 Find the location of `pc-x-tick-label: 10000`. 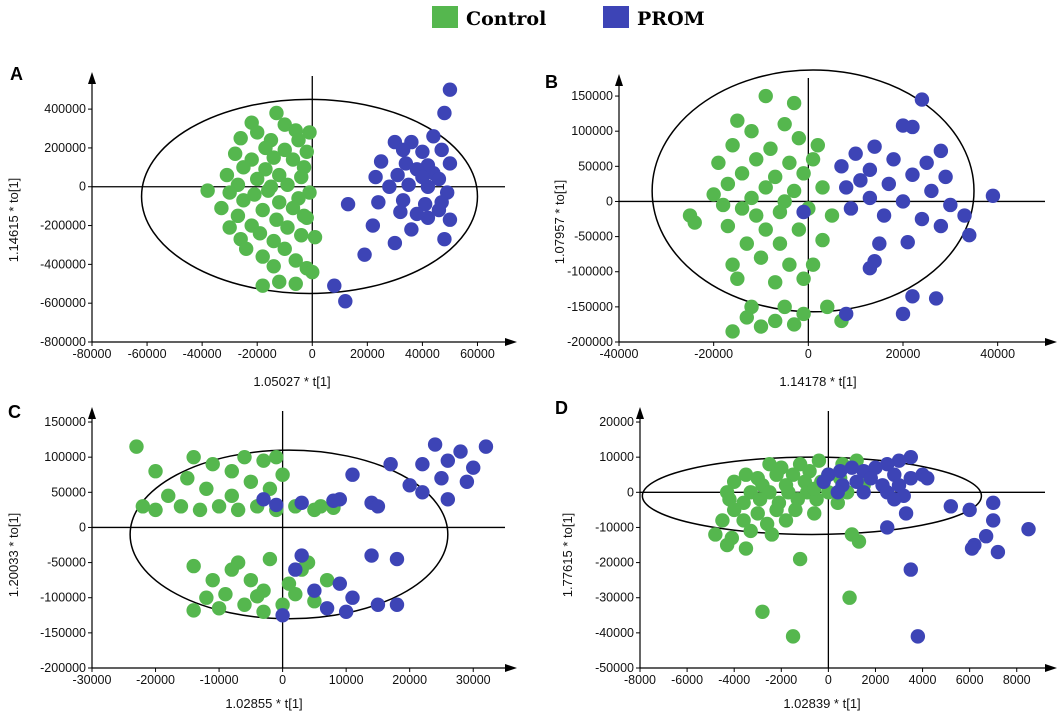

pc-x-tick-label: 10000 is located at coordinates (346, 680).